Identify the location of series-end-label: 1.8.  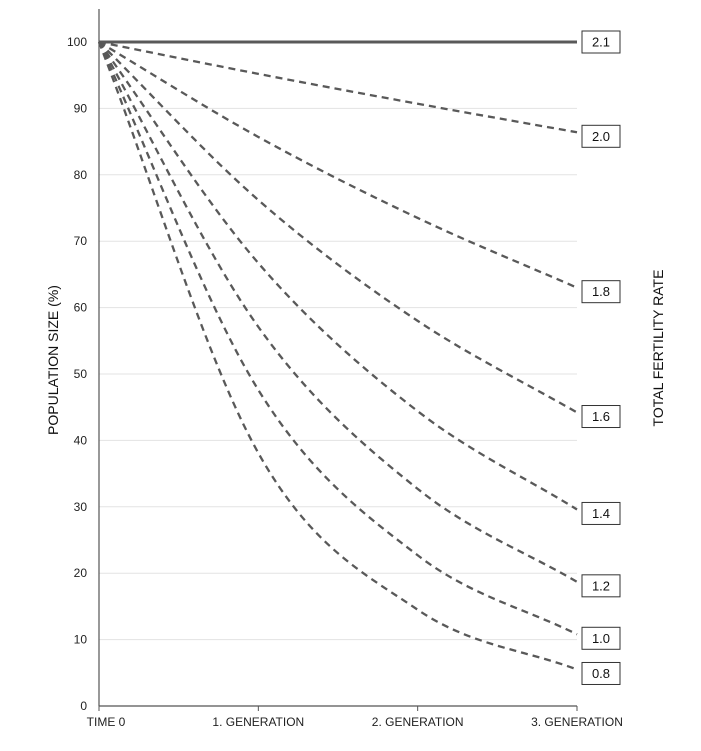
(601, 292).